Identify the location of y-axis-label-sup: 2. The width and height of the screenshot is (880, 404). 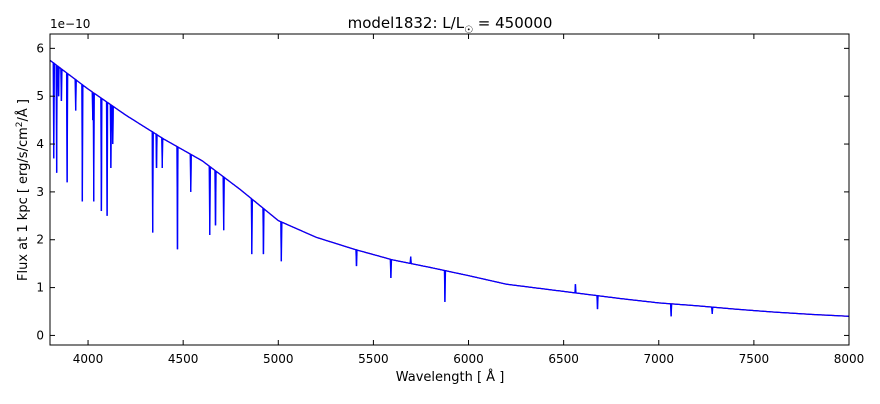
(20, 125).